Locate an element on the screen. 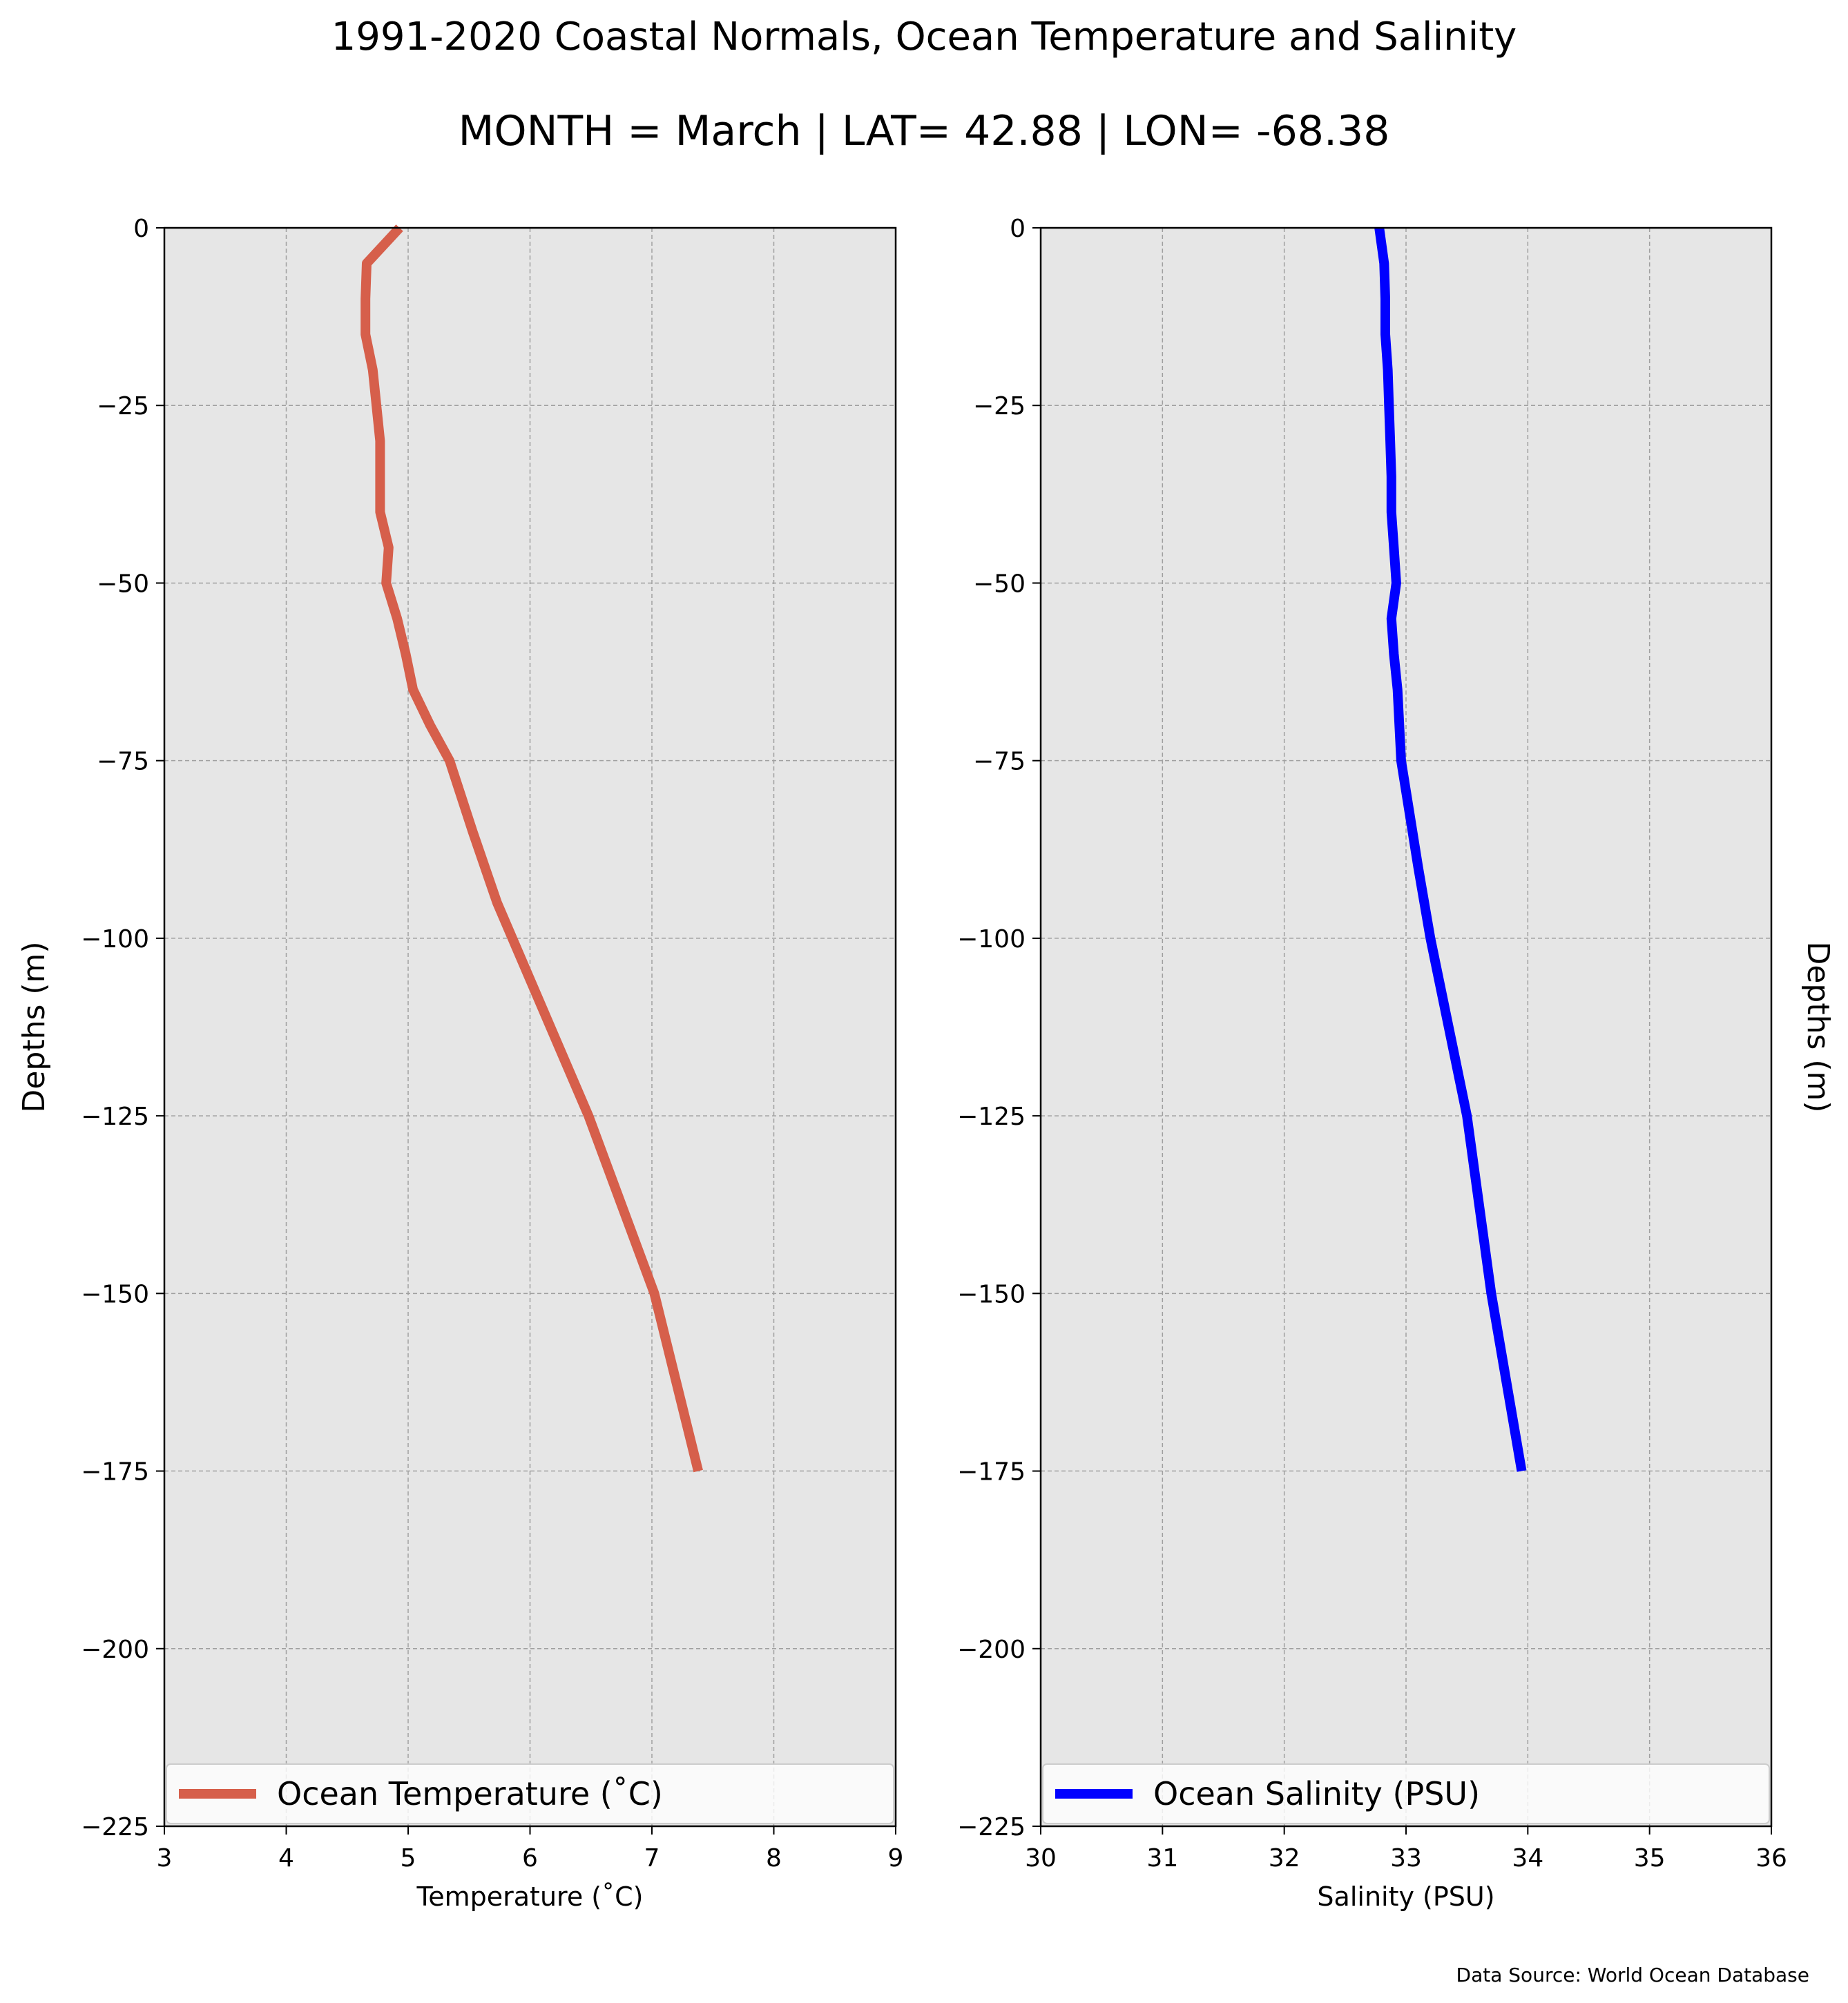 Image resolution: width=1848 pixels, height=2003 pixels. x-tick-label: 8 is located at coordinates (774, 1858).